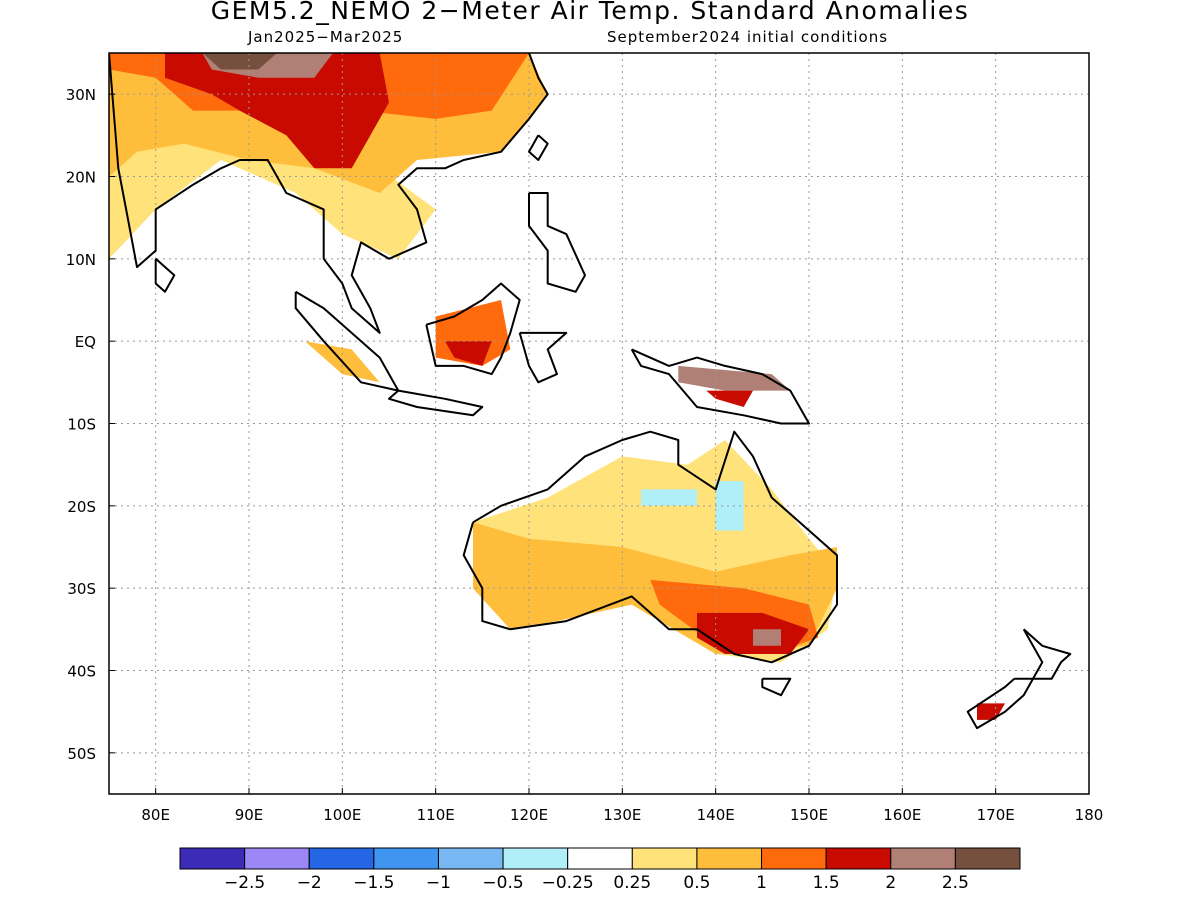 The height and width of the screenshot is (900, 1200). Describe the element at coordinates (568, 883) in the screenshot. I see `colorbar-label: −0.25` at that location.